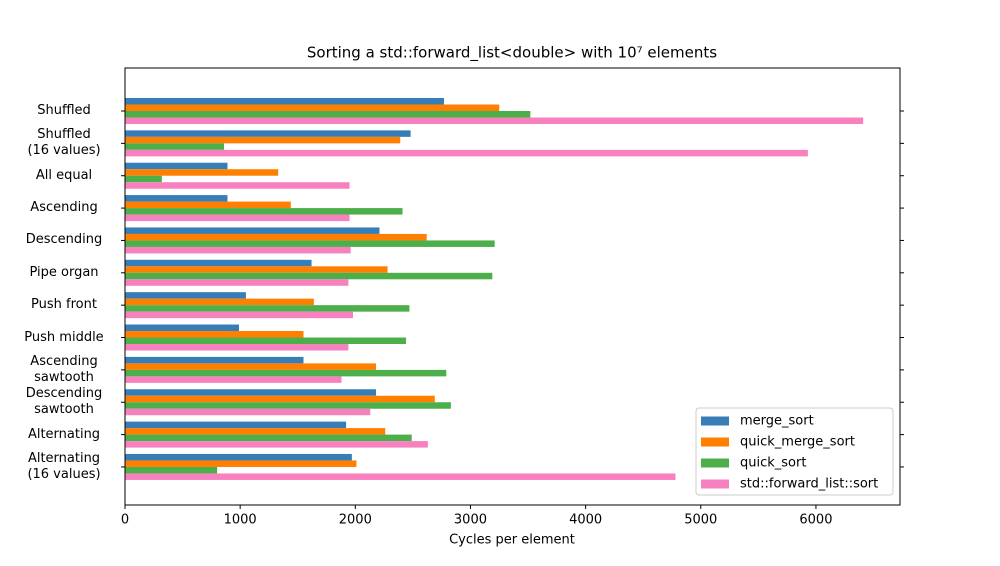  What do you see at coordinates (240, 520) in the screenshot?
I see `x-tick-label: 1000` at bounding box center [240, 520].